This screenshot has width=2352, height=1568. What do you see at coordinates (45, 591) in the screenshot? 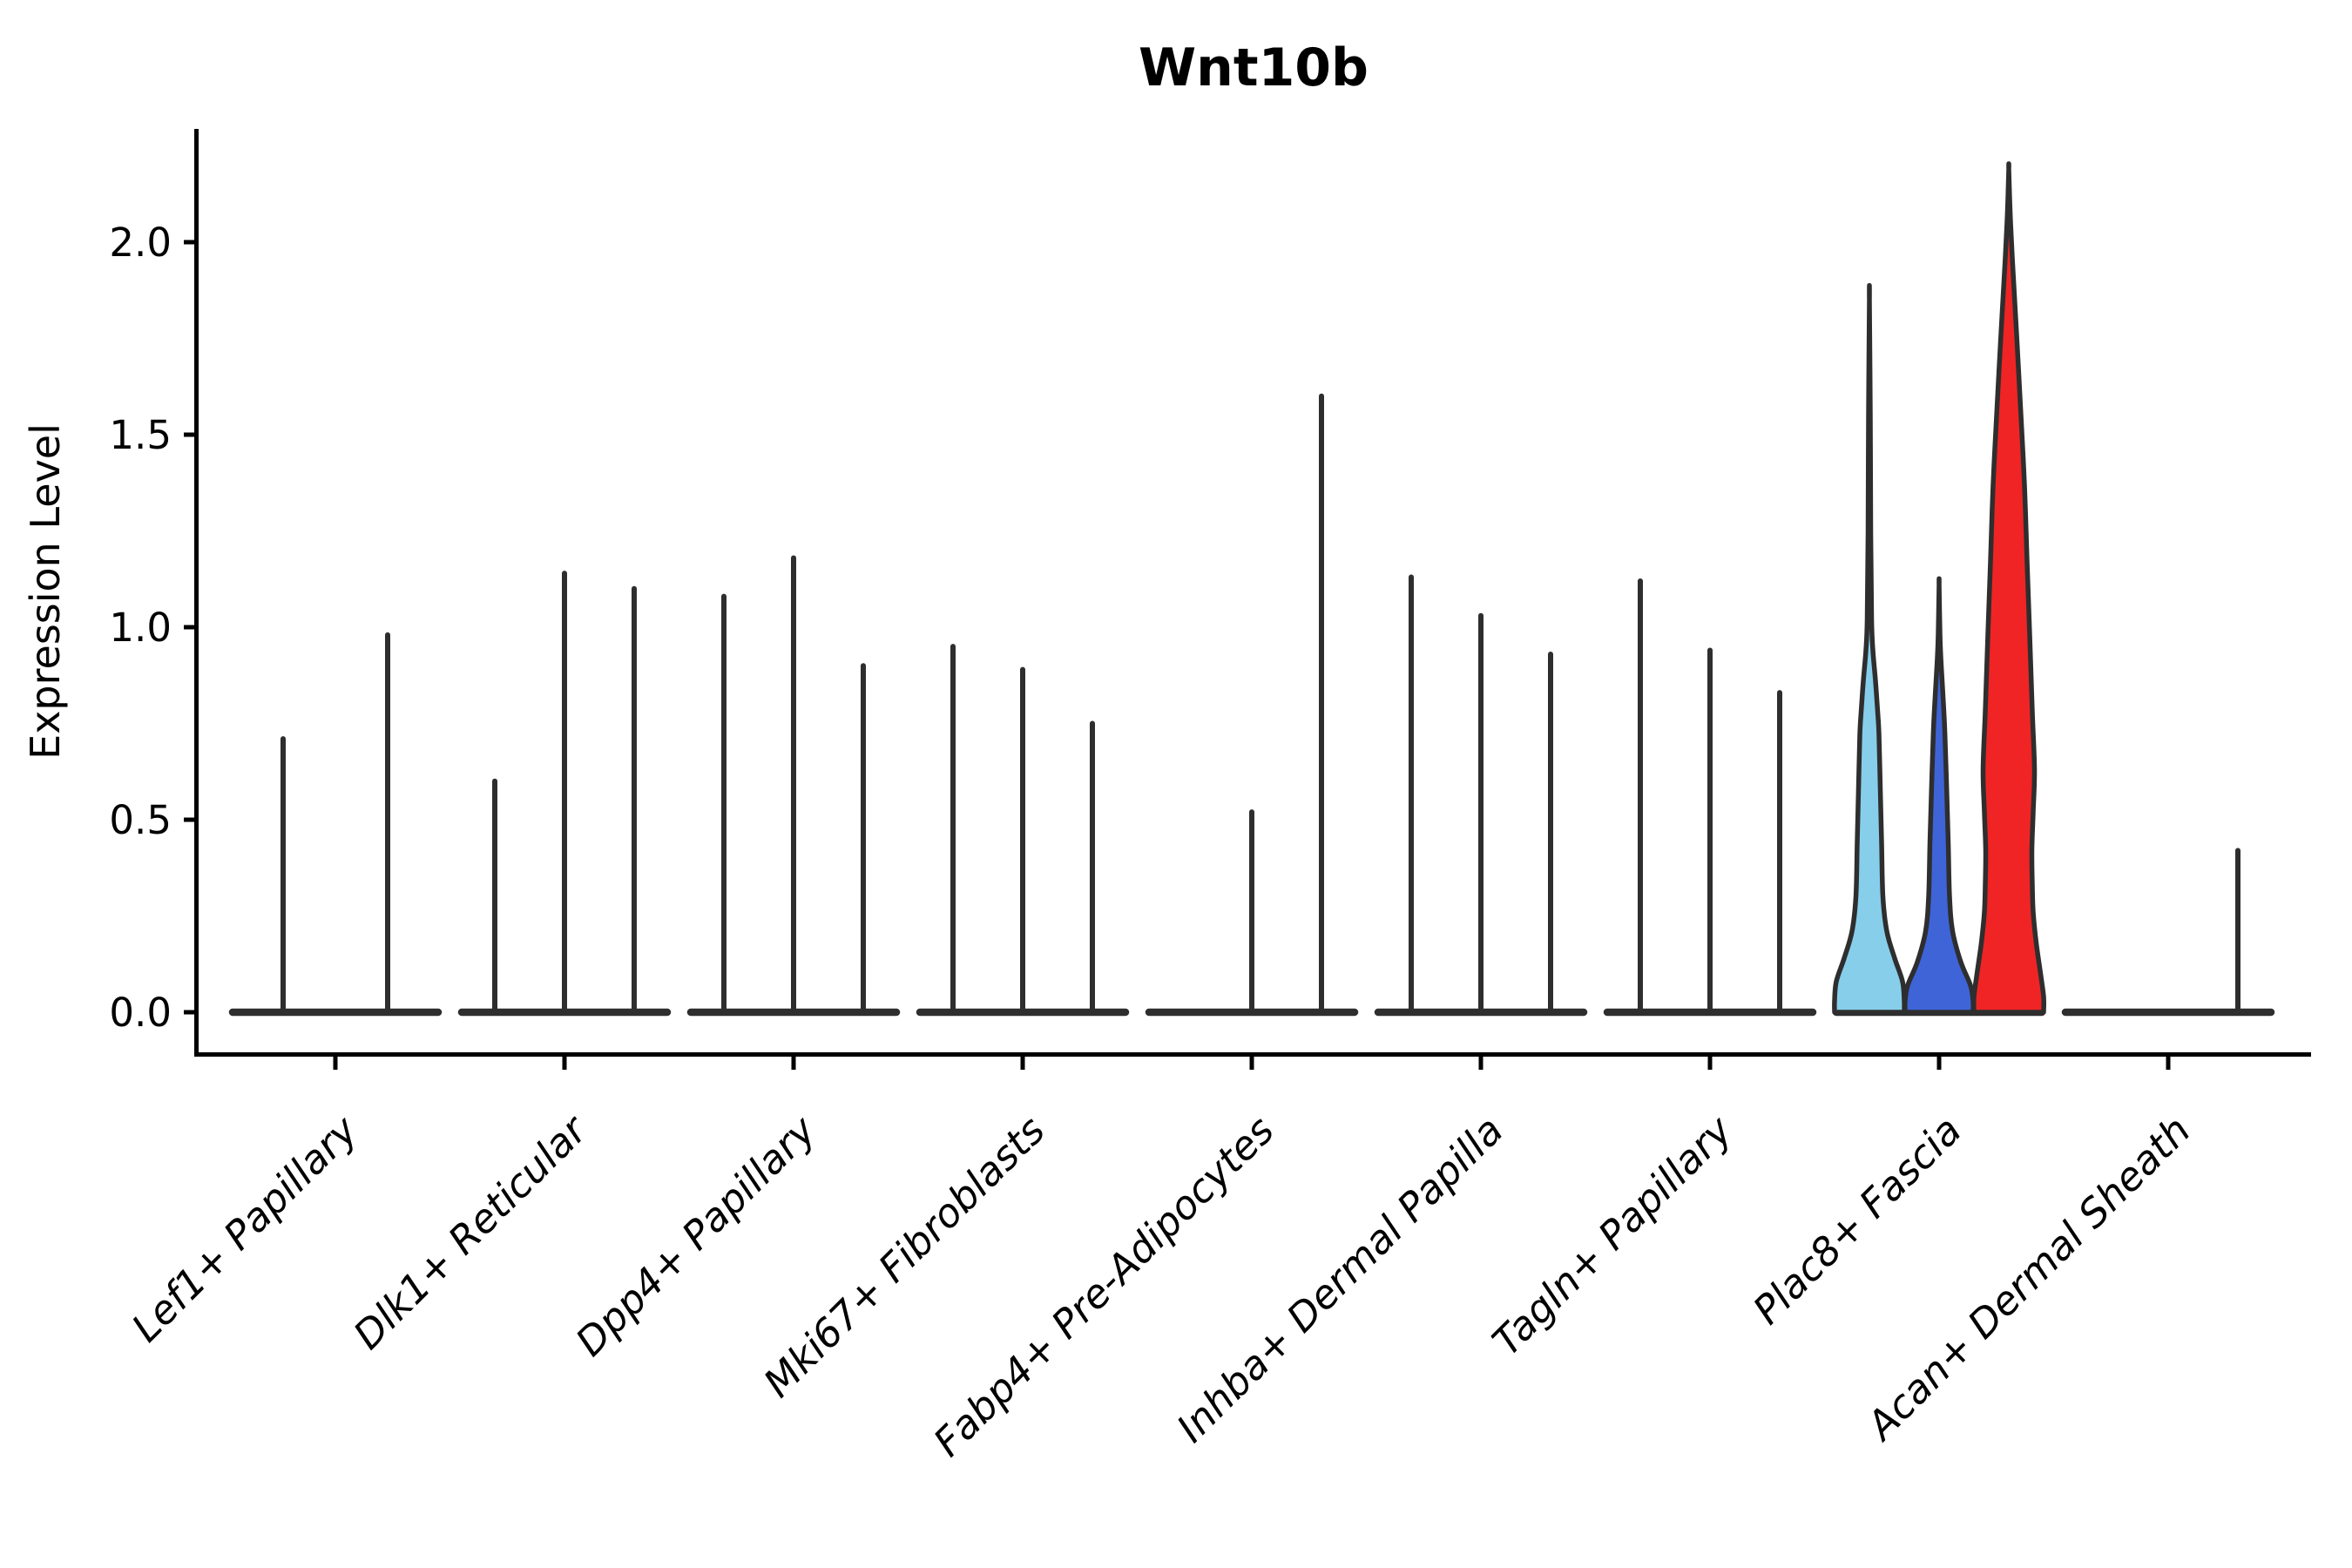
I see `y-axis-label: Expression Level` at bounding box center [45, 591].